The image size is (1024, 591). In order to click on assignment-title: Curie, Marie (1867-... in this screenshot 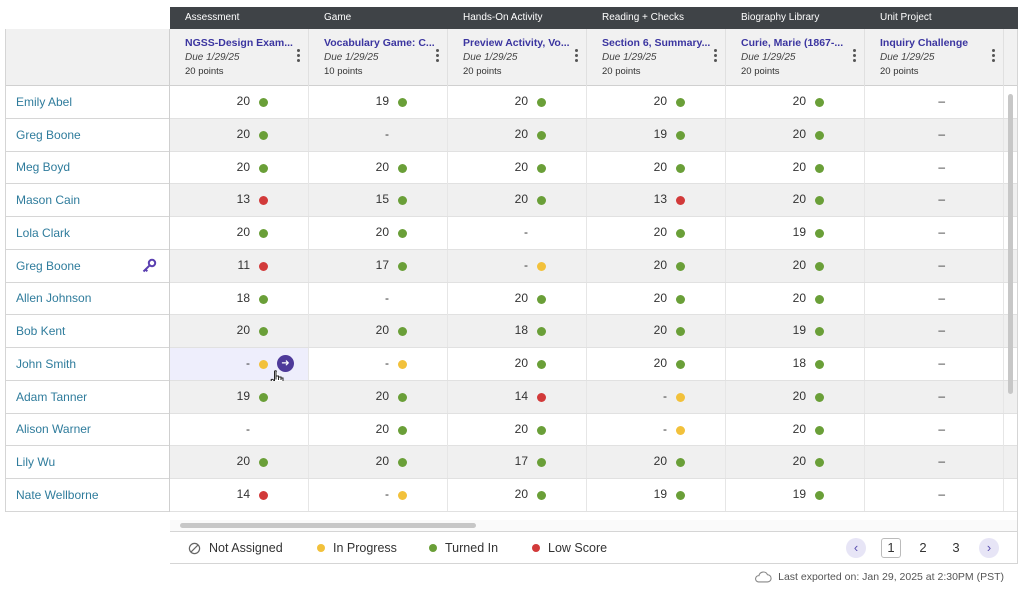, I will do `click(792, 43)`.